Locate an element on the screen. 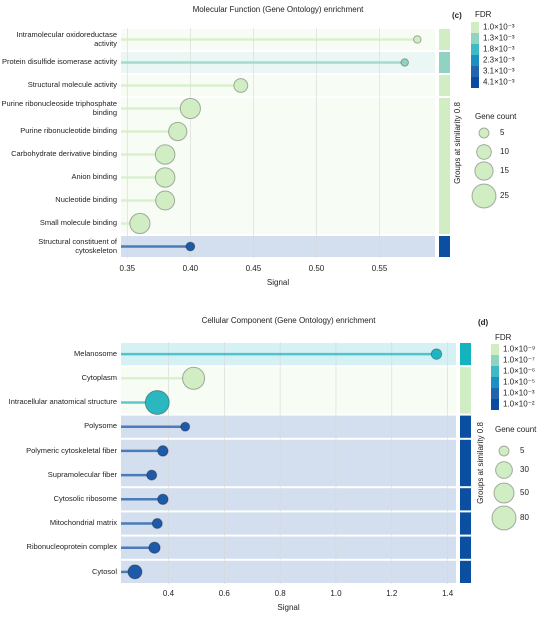  category-label: Nucleotide binding is located at coordinates (86, 200).